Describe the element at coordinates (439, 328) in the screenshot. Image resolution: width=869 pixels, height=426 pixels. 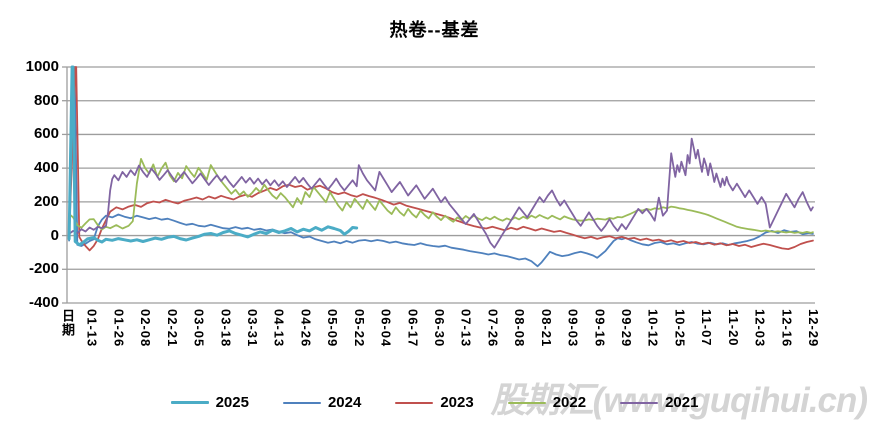
I see `x-axis-tick-label: 06-30` at that location.